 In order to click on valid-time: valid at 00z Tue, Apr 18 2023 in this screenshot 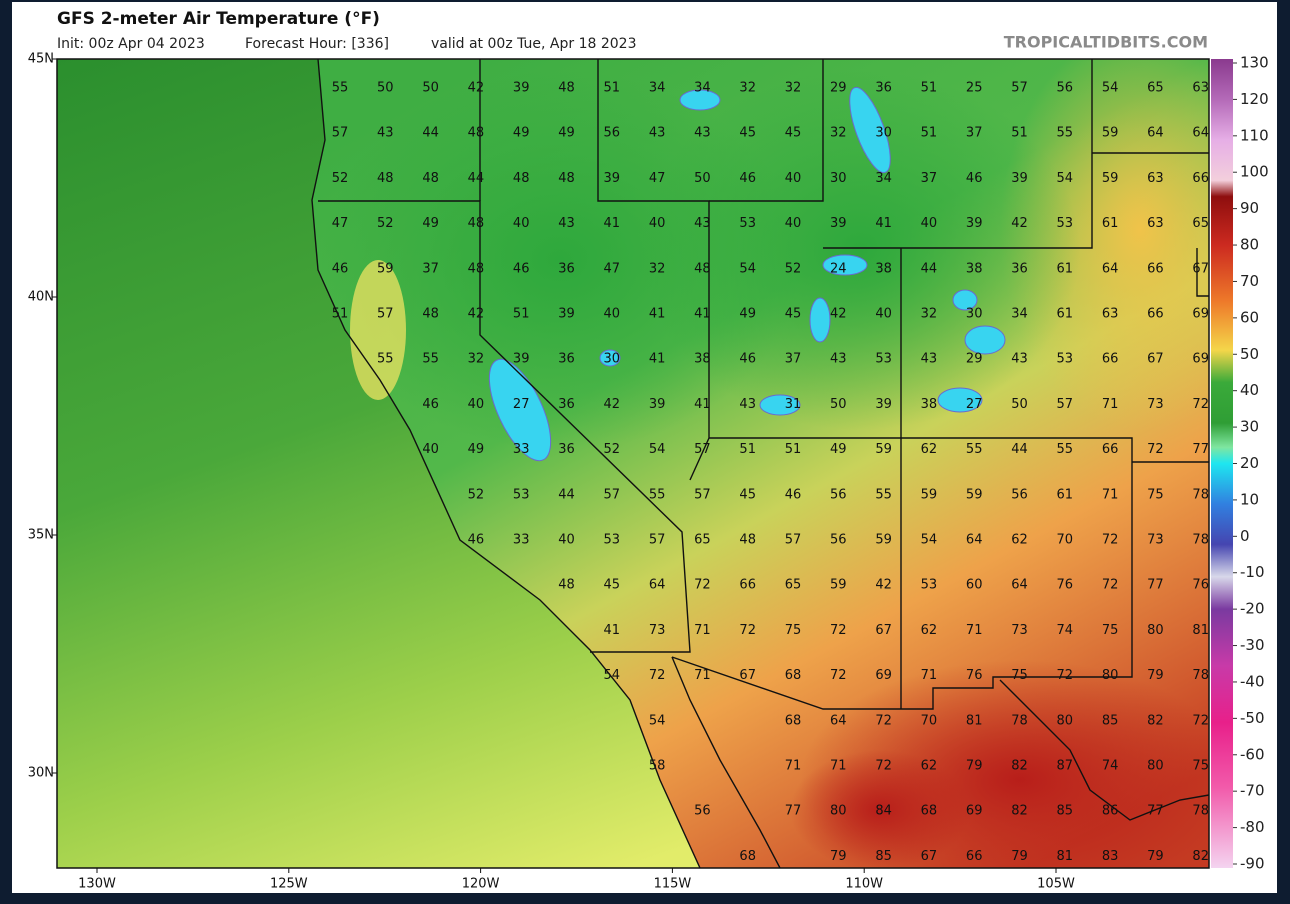, I will do `click(534, 44)`.